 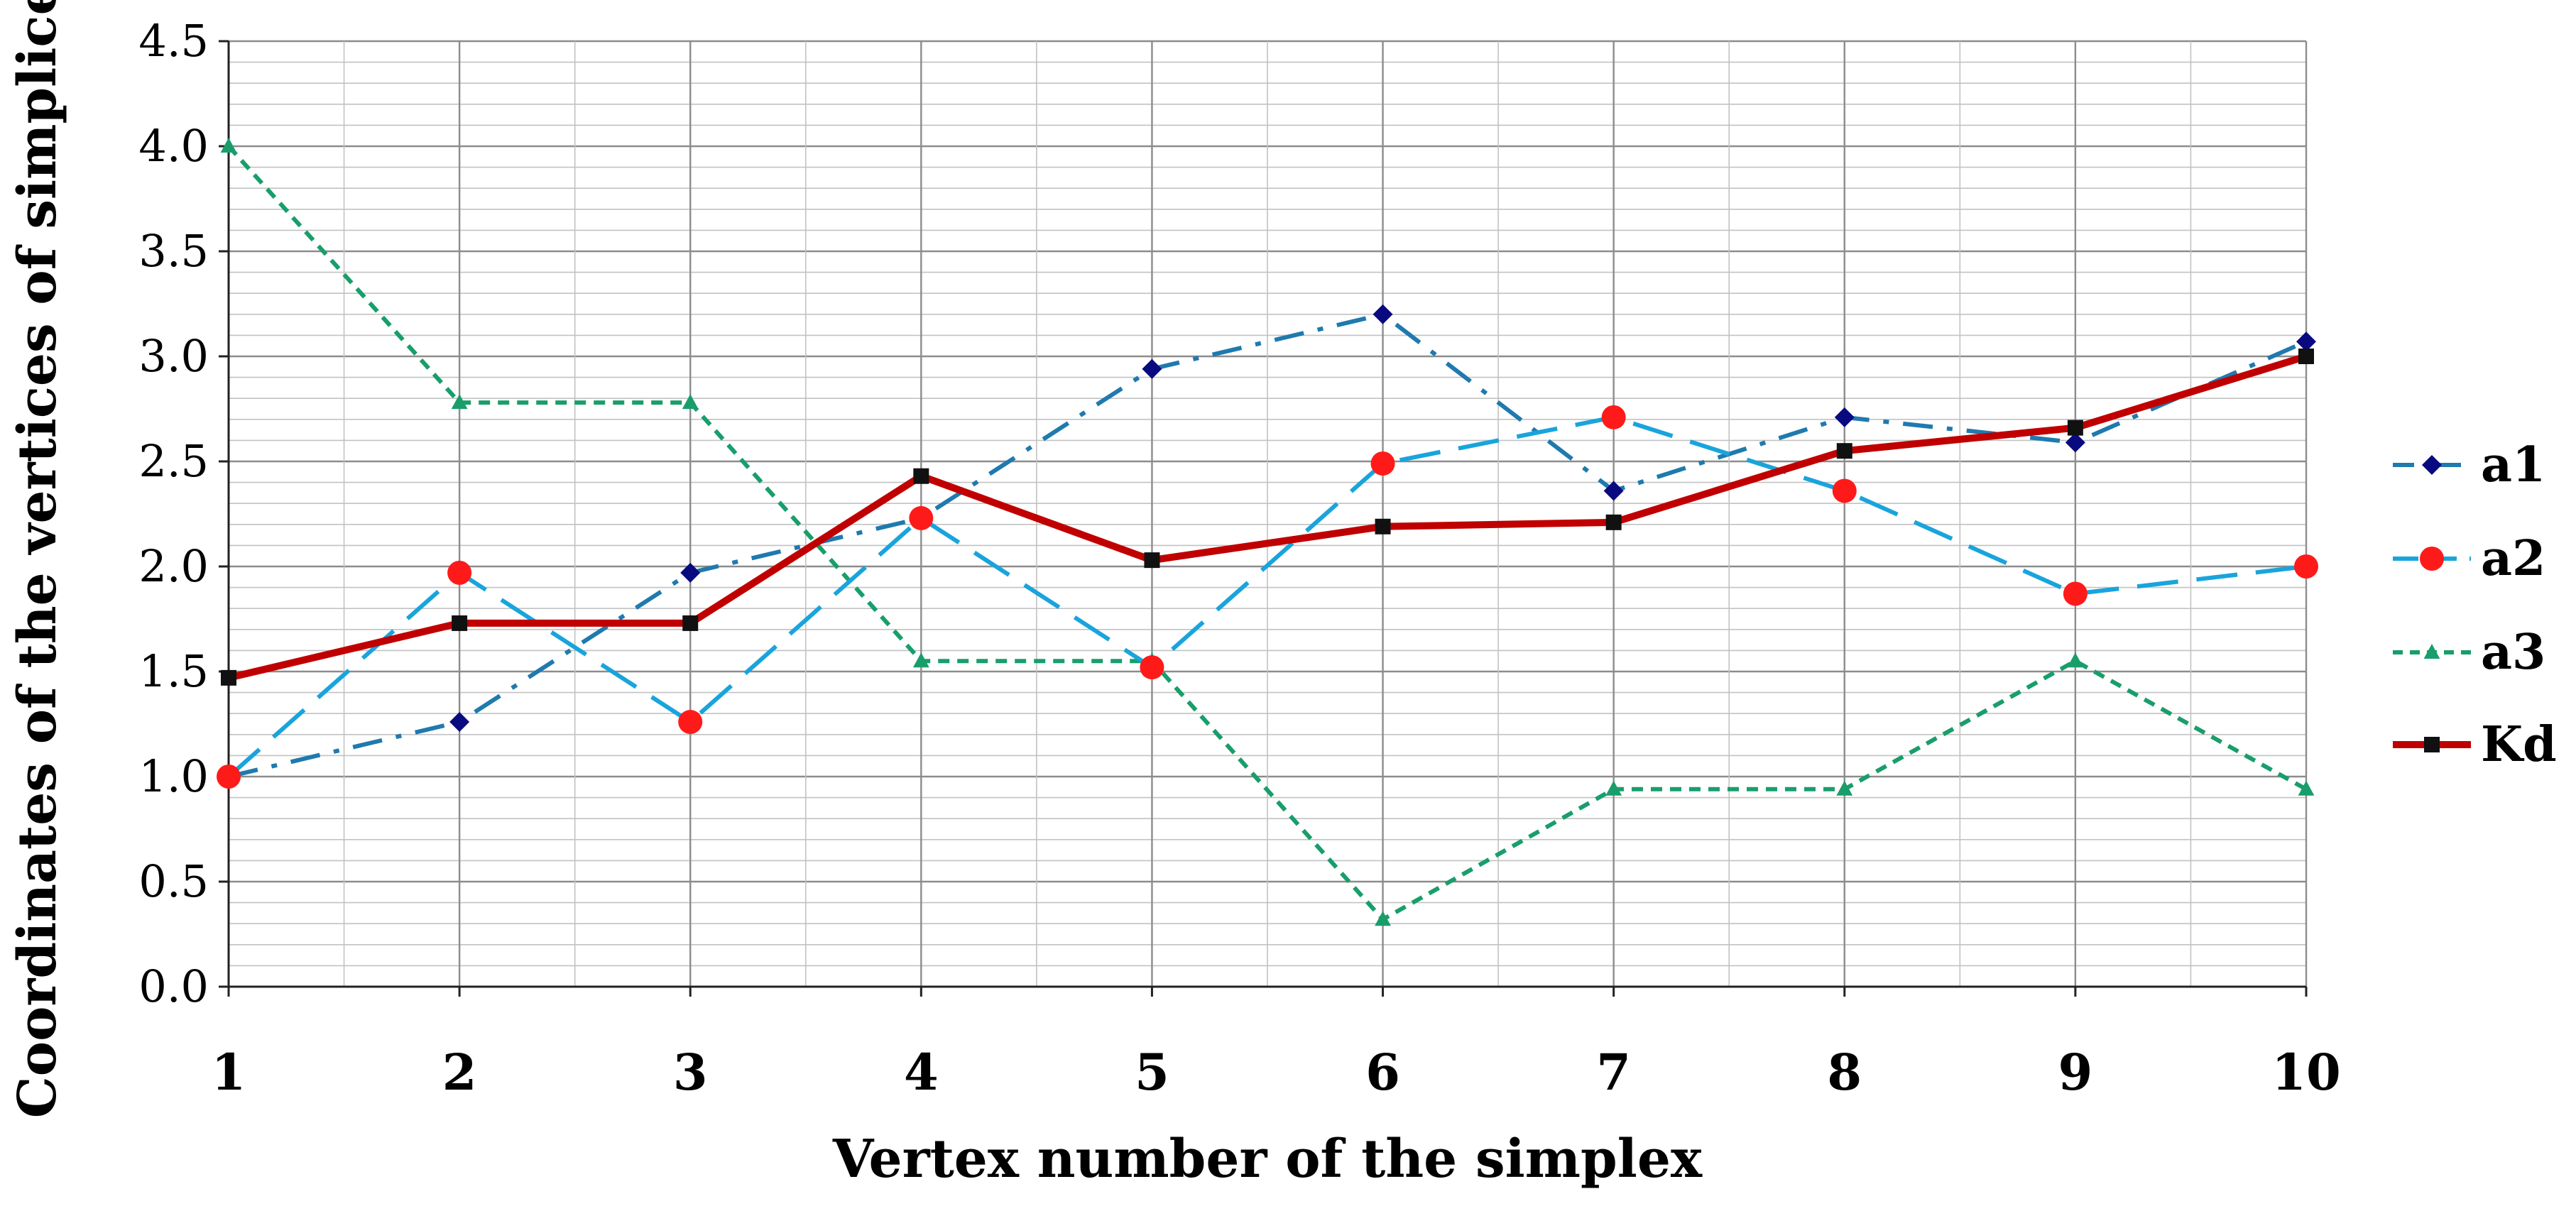 I want to click on x-axis-ticks: 1 2 3 4 5 6 7 8 9 10, so click(x=1276, y=1044).